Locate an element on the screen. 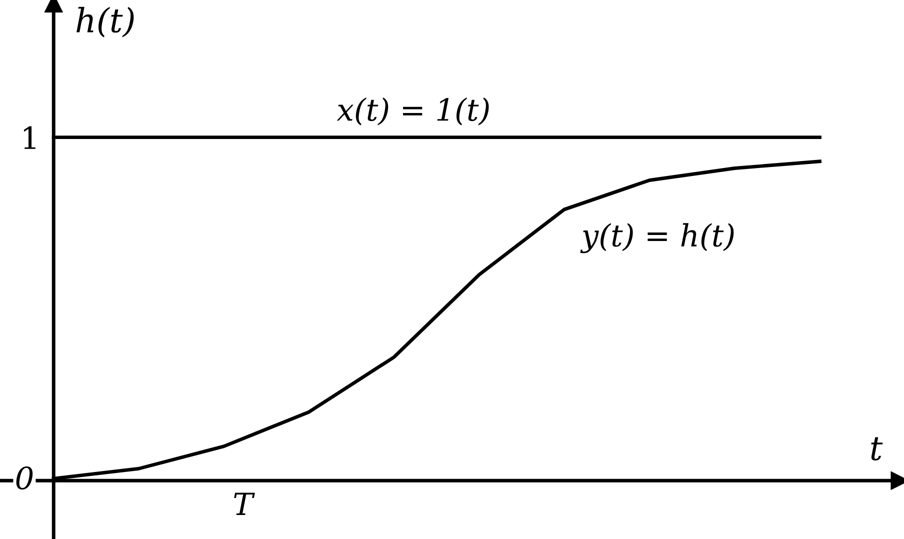  series-label: x(t) = 1(t) is located at coordinates (412, 111).